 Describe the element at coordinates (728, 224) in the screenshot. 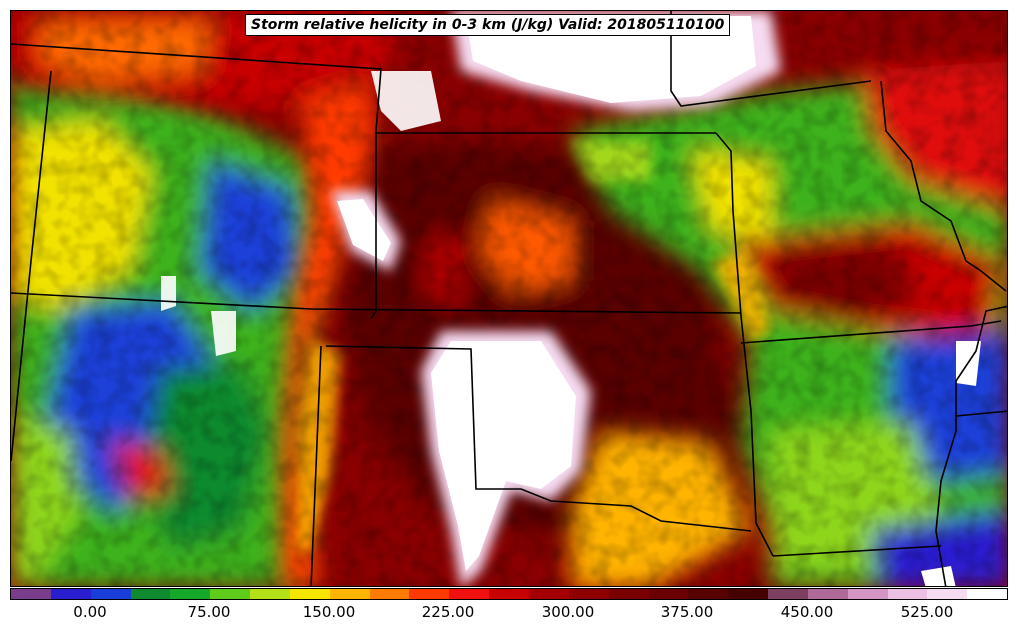

I see `border-kansas-missouri` at that location.